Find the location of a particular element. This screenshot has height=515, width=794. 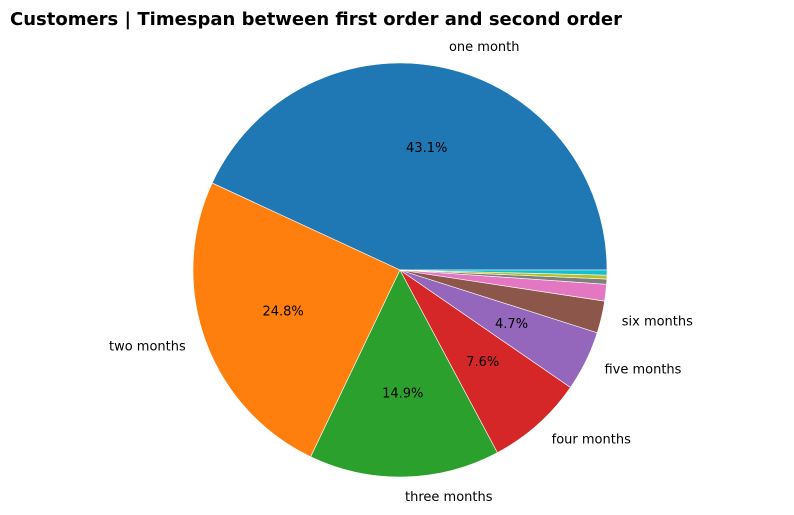

slice-percent-2: 14.9% is located at coordinates (402, 394).